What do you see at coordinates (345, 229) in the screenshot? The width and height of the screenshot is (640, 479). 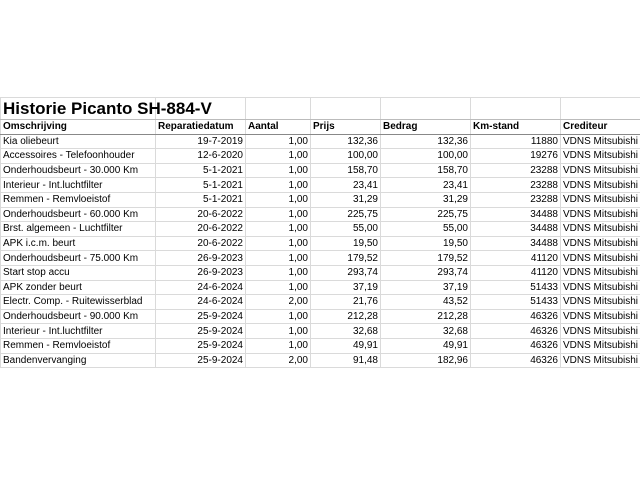 I see `cell: 55,00` at bounding box center [345, 229].